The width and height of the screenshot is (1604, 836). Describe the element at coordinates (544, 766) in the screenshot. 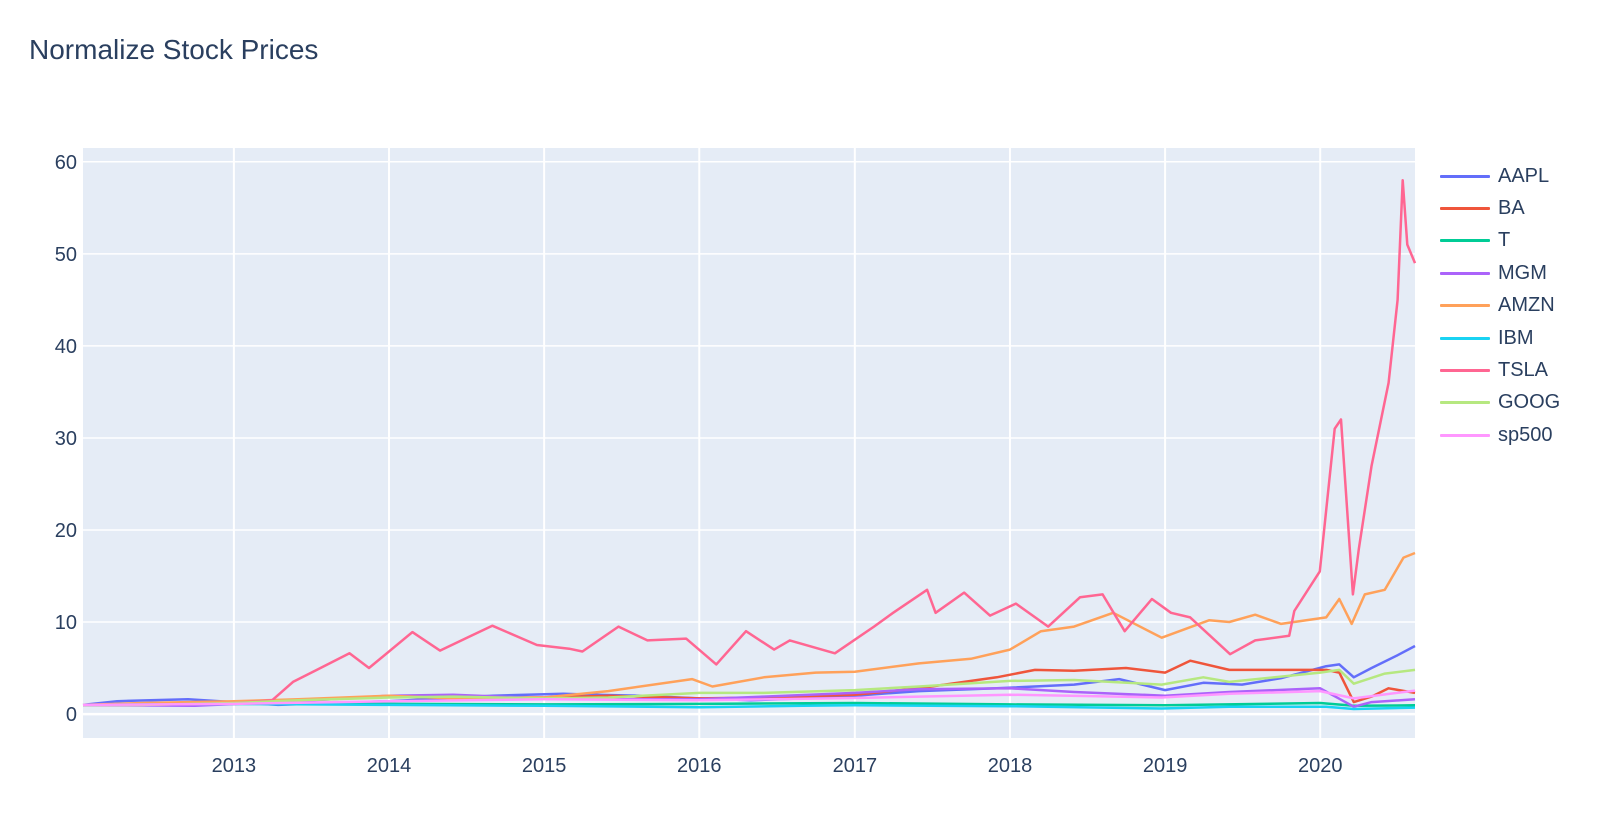

I see `x-tick-label-2015: 2015` at that location.